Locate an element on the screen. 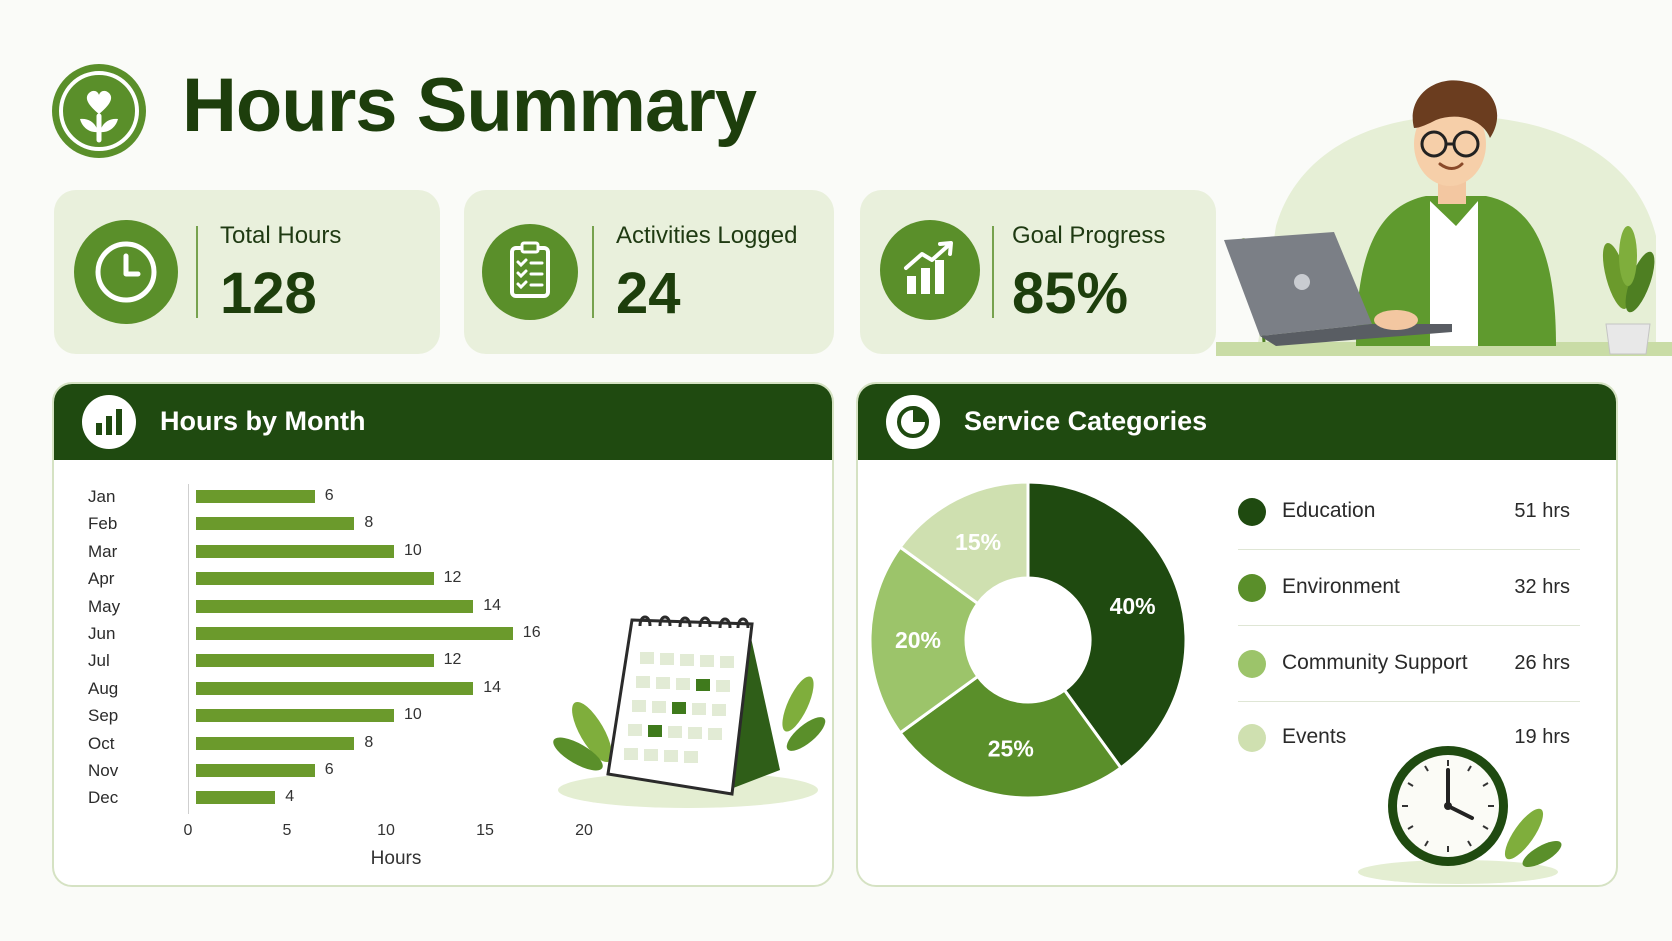  slice-percent-label: 15% is located at coordinates (978, 542).